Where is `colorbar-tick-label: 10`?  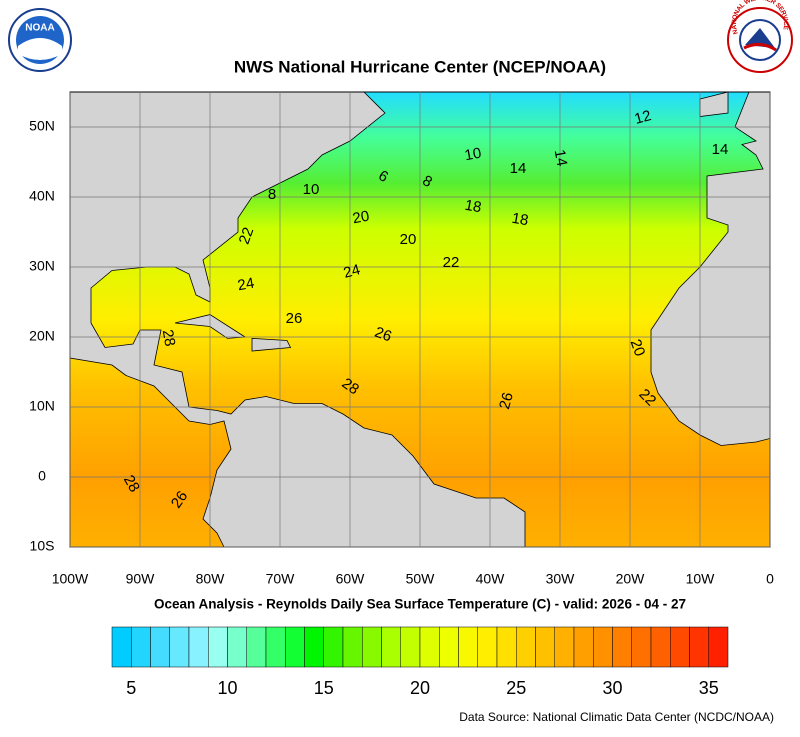
colorbar-tick-label: 10 is located at coordinates (227, 688).